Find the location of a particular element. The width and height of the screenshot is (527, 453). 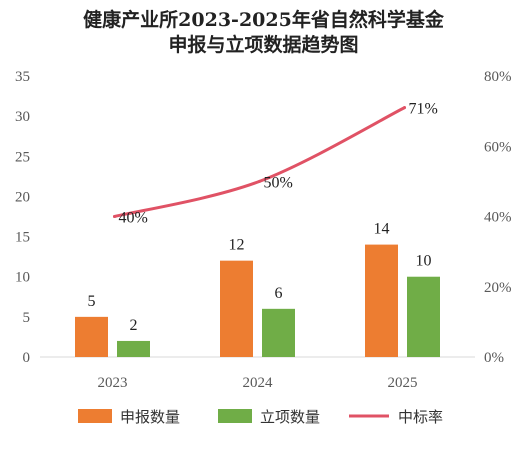

legend-swatch-approved is located at coordinates (235, 416).